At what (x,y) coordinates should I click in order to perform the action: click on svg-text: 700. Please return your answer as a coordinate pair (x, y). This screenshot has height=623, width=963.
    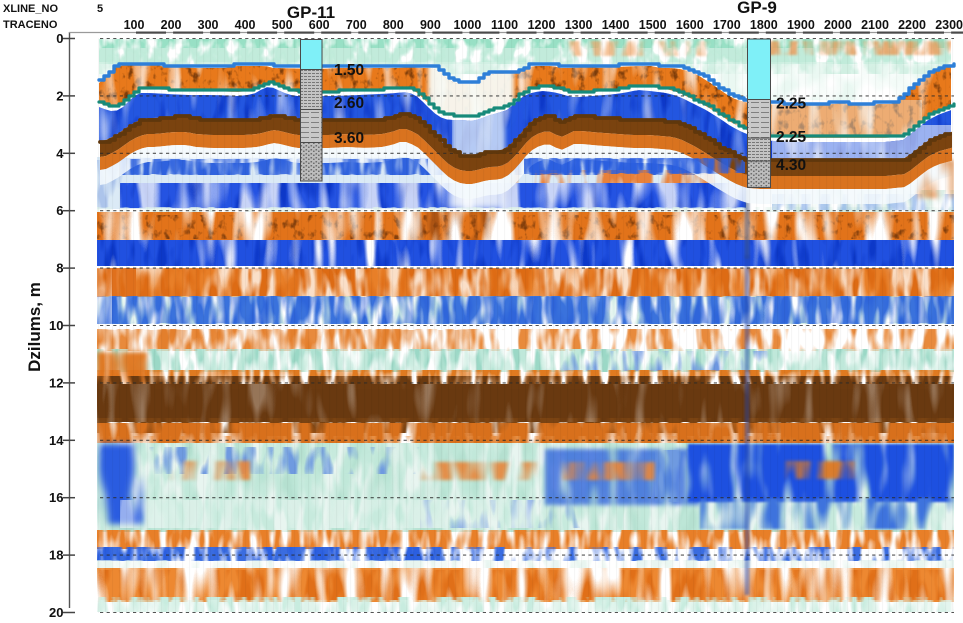
    Looking at the image, I should click on (356, 25).